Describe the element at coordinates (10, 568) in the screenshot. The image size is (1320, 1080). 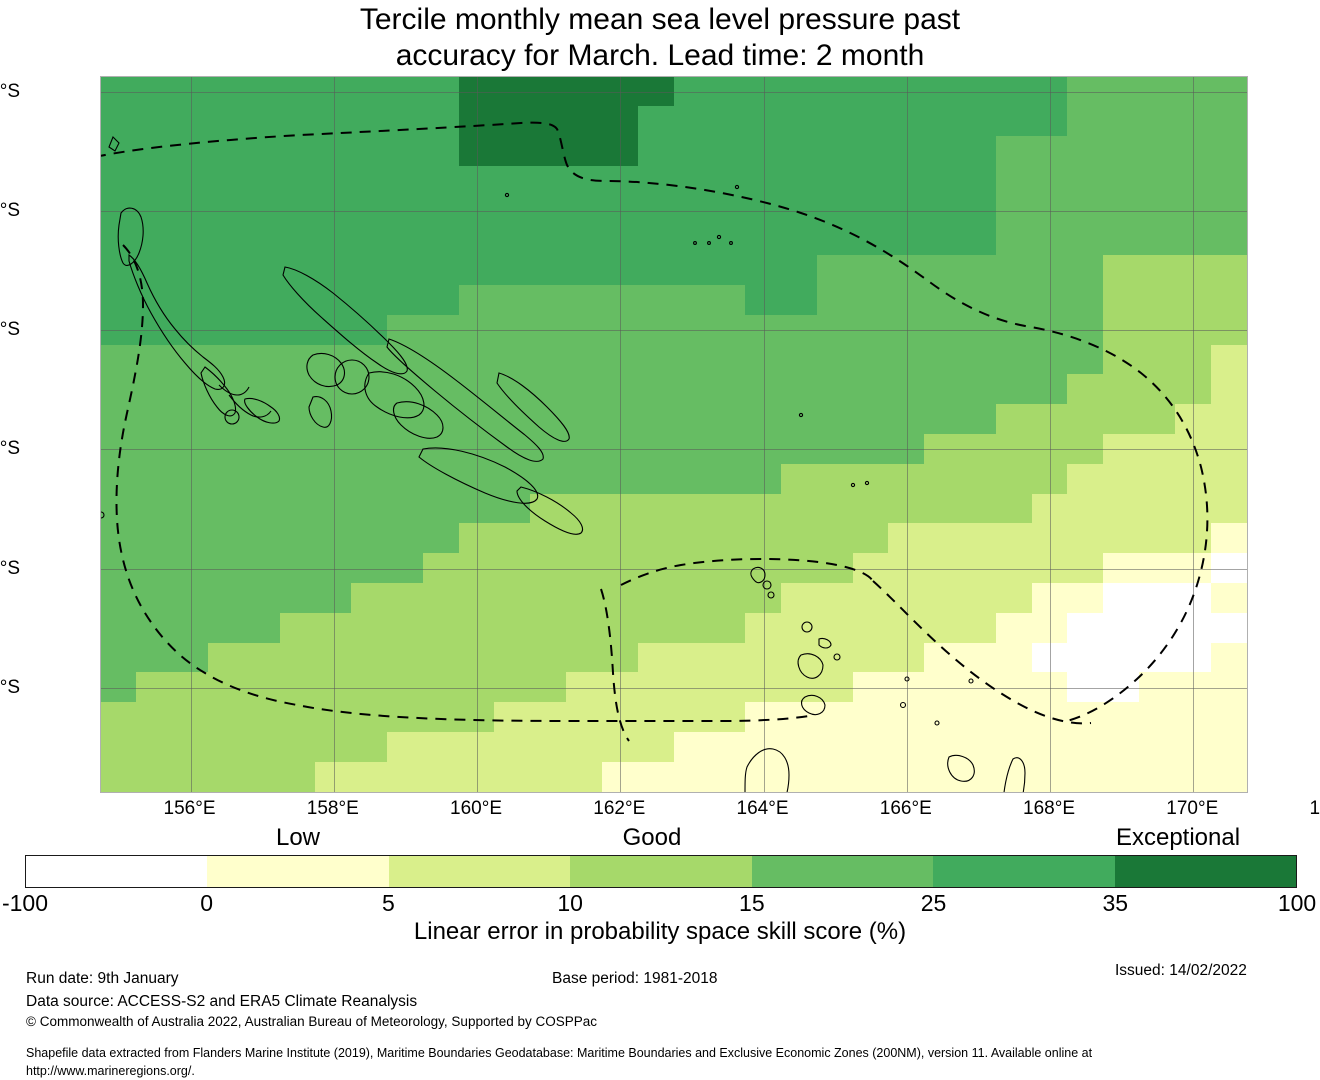
I see `latitude-tick-label: 12°S` at that location.